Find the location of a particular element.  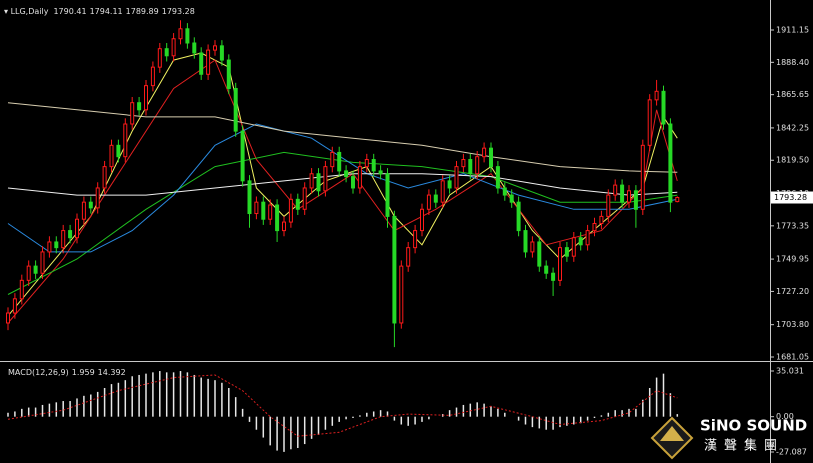

signal-value: 14.392 is located at coordinates (112, 372).